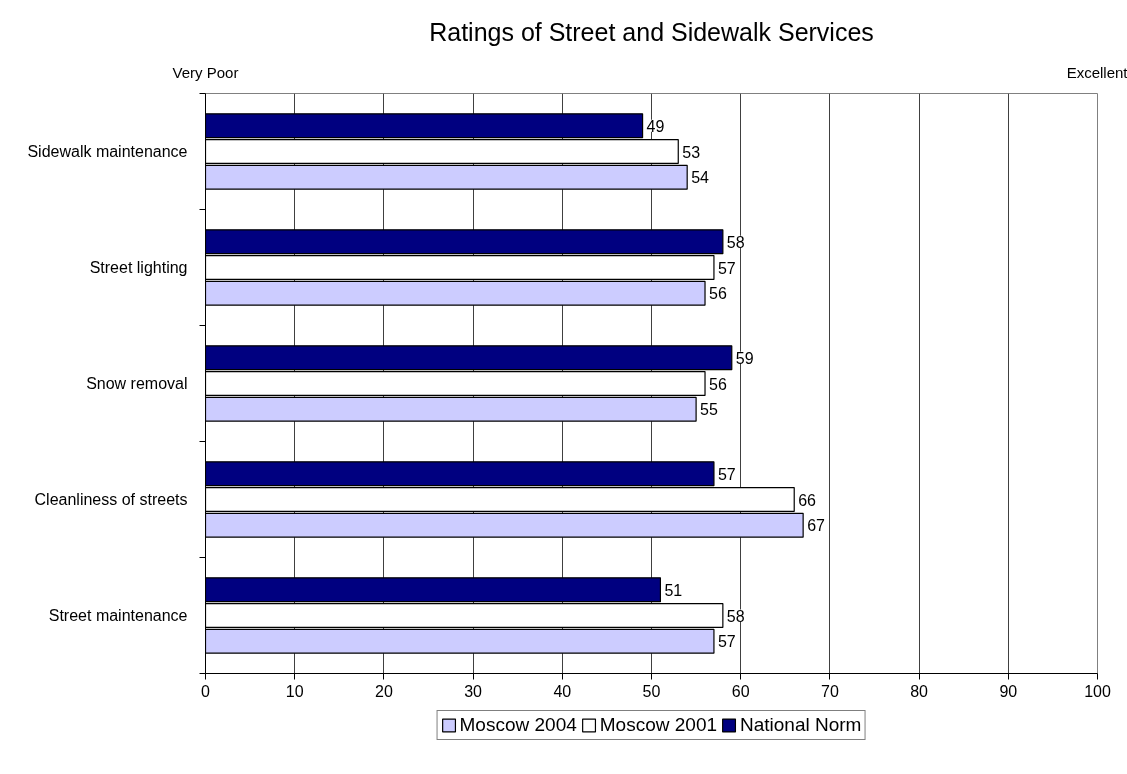 This screenshot has height=774, width=1127. I want to click on y-tick-label: Sidewalk maintenance, so click(107, 151).